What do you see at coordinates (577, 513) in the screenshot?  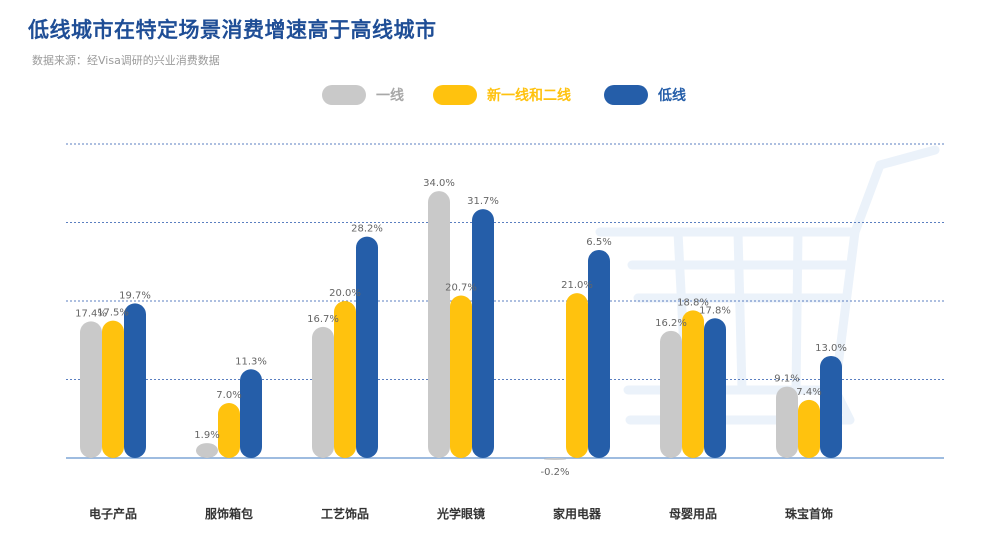 I see `category-label-5: 家用电器` at bounding box center [577, 513].